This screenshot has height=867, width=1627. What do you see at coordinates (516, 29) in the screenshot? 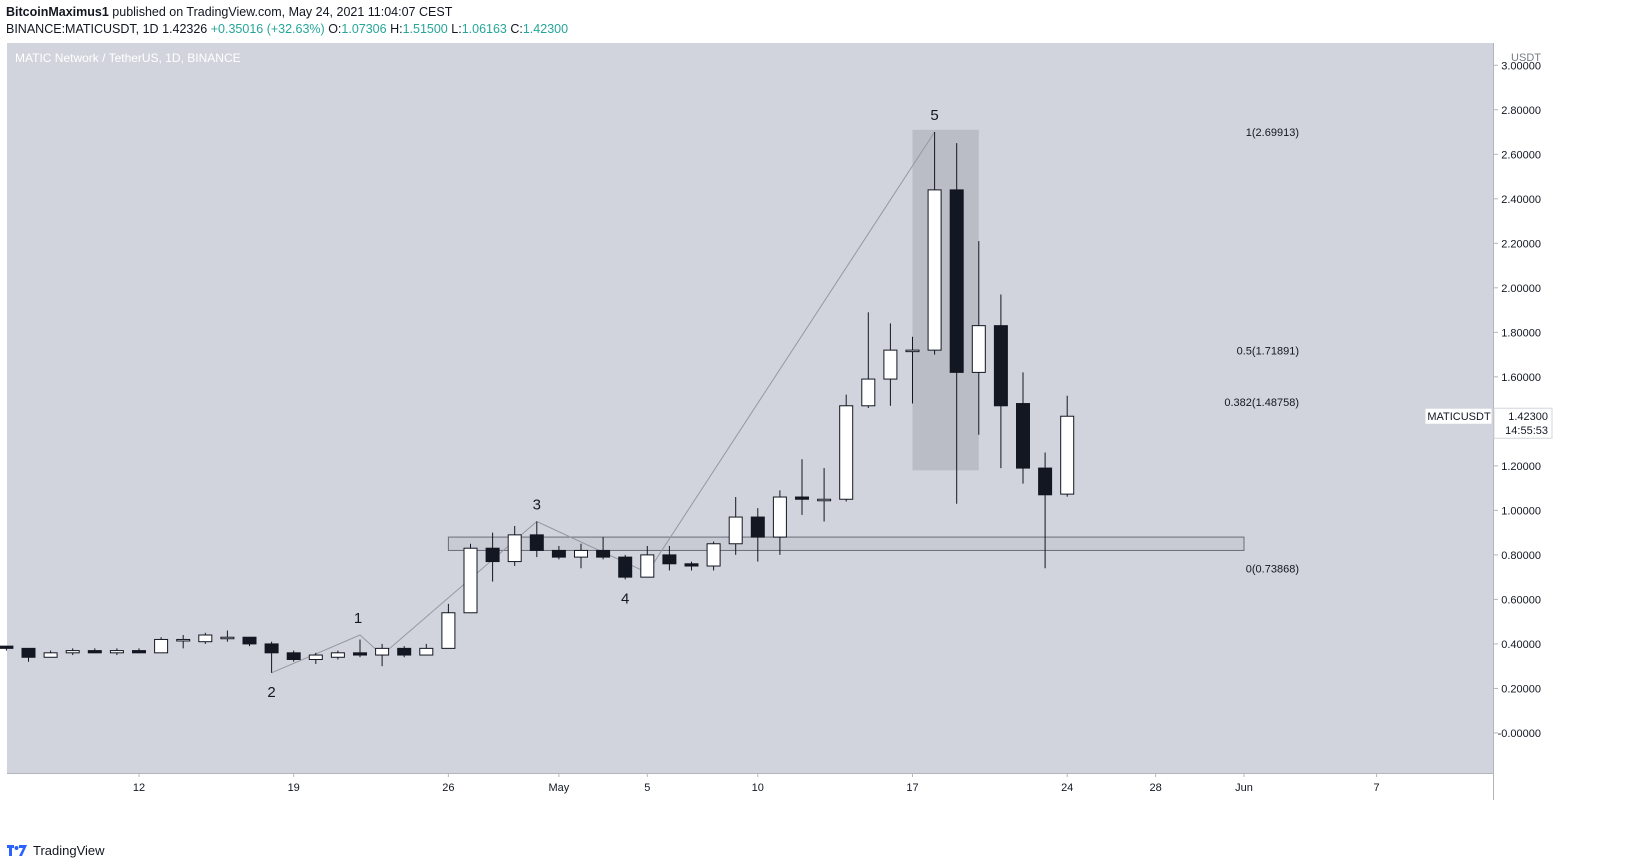
I see `close-label: C:` at bounding box center [516, 29].